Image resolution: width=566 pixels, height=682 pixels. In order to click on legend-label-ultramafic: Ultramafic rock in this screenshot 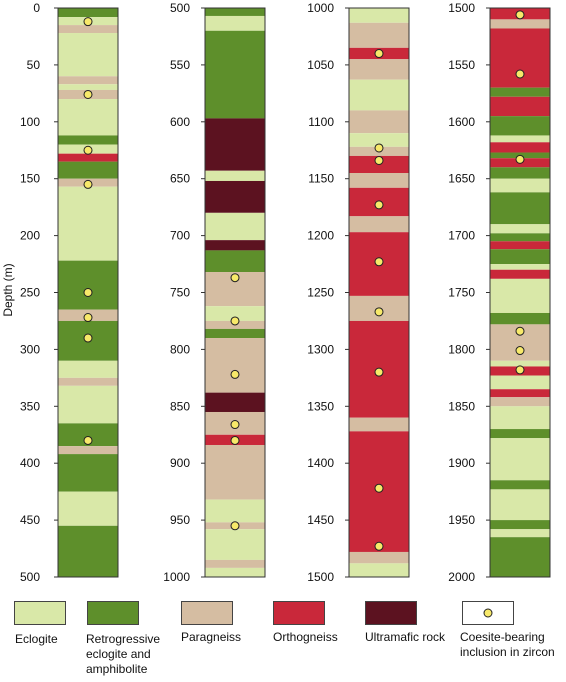, I will do `click(405, 637)`.